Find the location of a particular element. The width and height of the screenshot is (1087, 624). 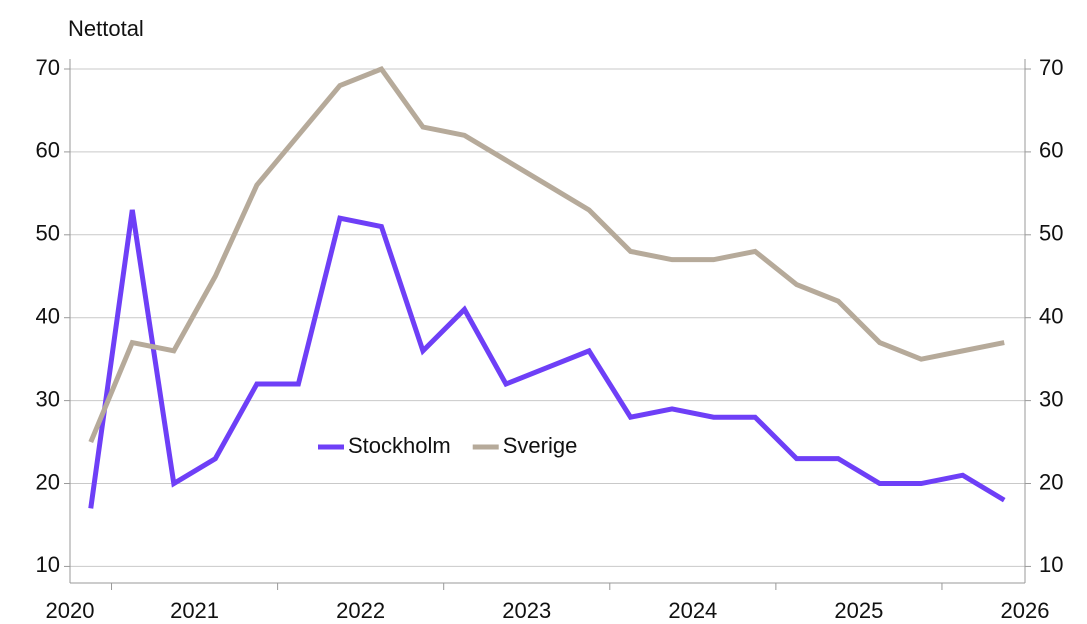

y-tick-label: 40 is located at coordinates (48, 316).